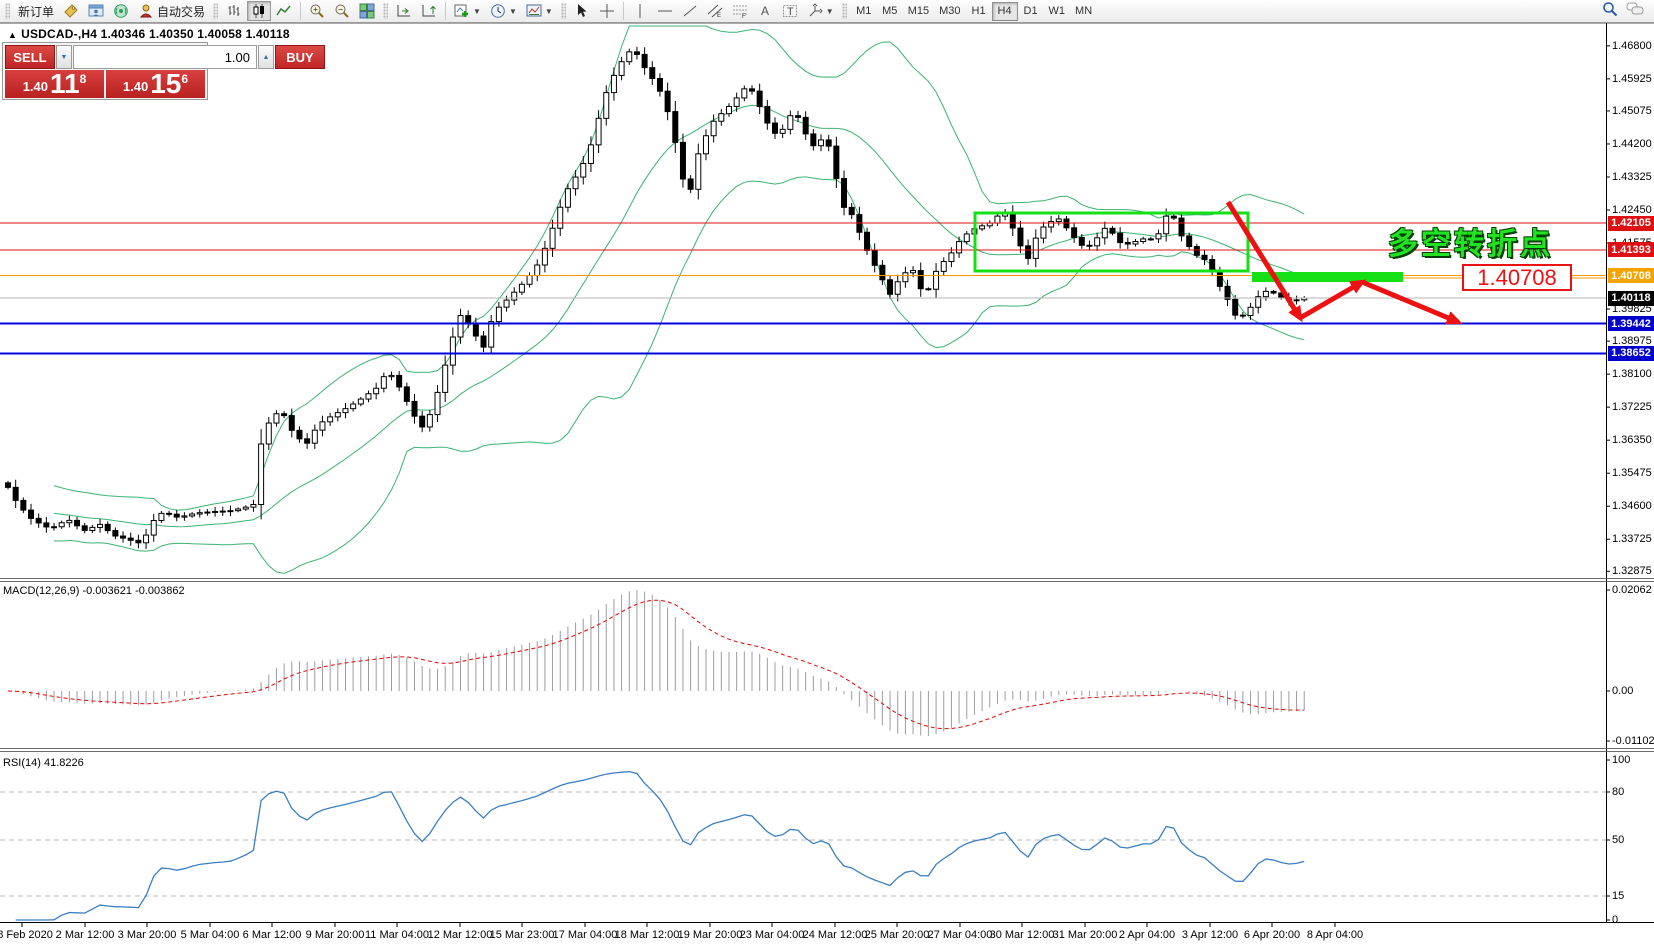 The width and height of the screenshot is (1654, 948). What do you see at coordinates (1633, 741) in the screenshot?
I see `macd-axis-tick: -0.011023` at bounding box center [1633, 741].